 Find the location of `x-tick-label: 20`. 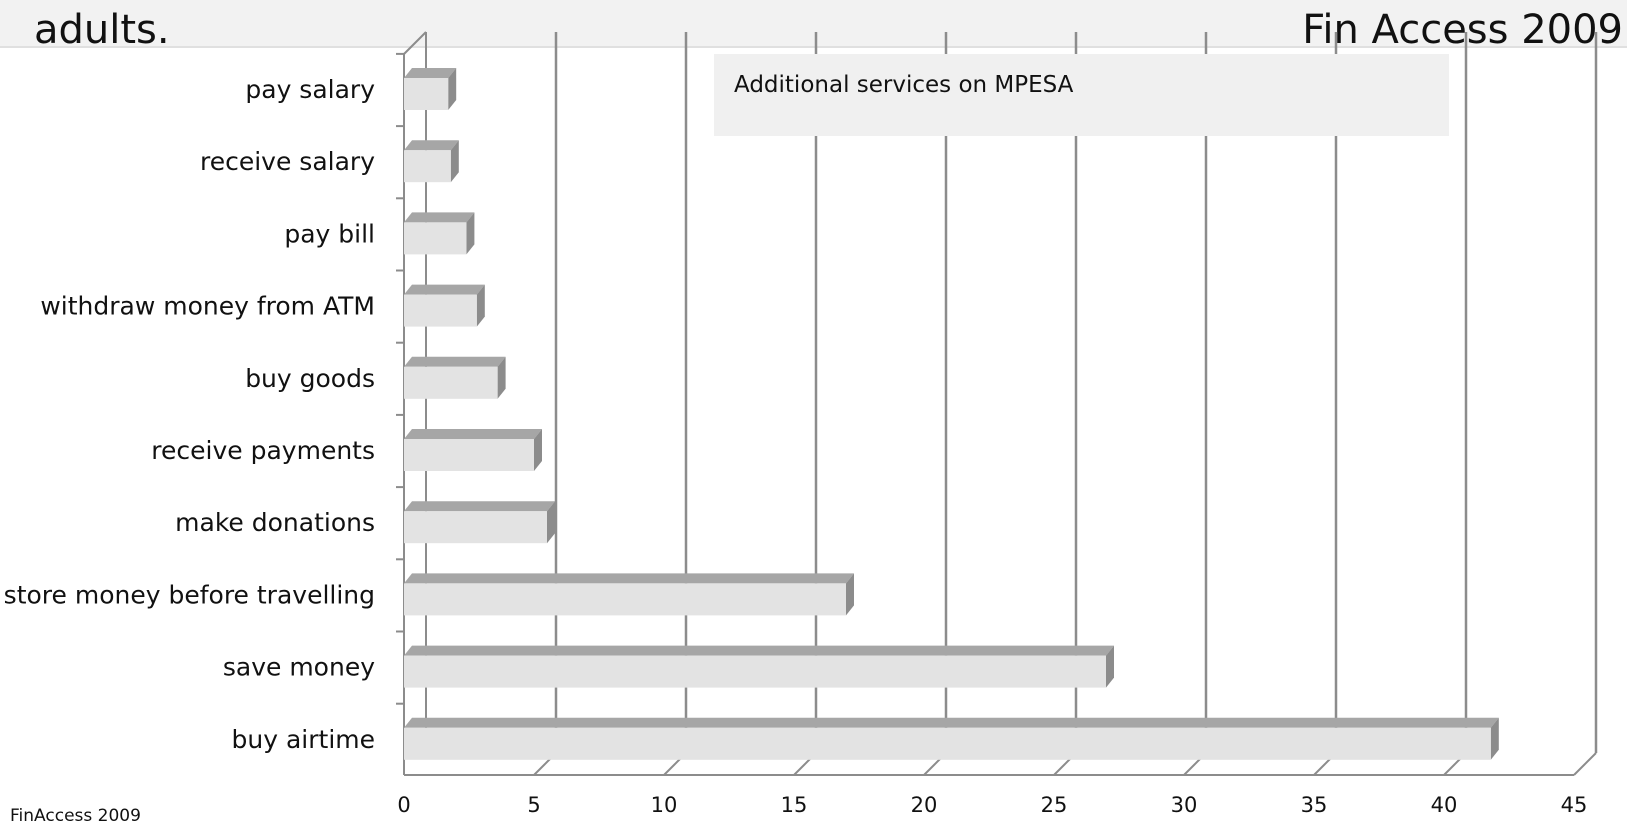

x-tick-label: 20 is located at coordinates (924, 805).